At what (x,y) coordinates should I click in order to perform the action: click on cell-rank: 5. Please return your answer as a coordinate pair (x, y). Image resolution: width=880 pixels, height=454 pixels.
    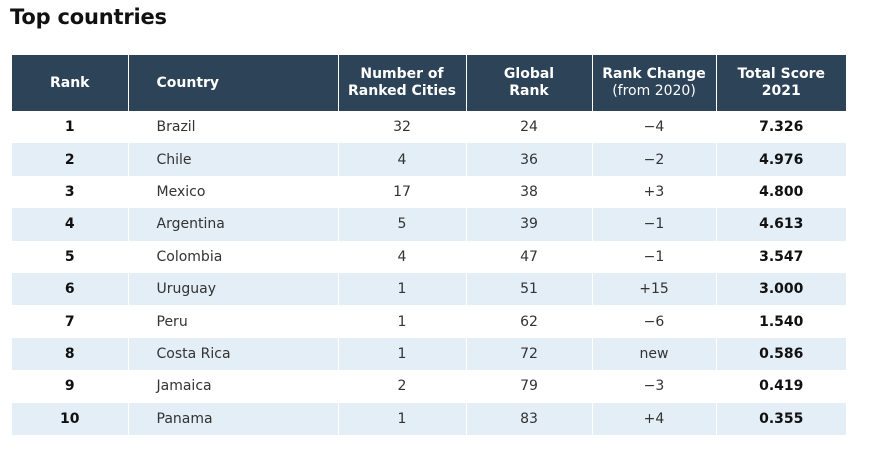
    Looking at the image, I should click on (70, 256).